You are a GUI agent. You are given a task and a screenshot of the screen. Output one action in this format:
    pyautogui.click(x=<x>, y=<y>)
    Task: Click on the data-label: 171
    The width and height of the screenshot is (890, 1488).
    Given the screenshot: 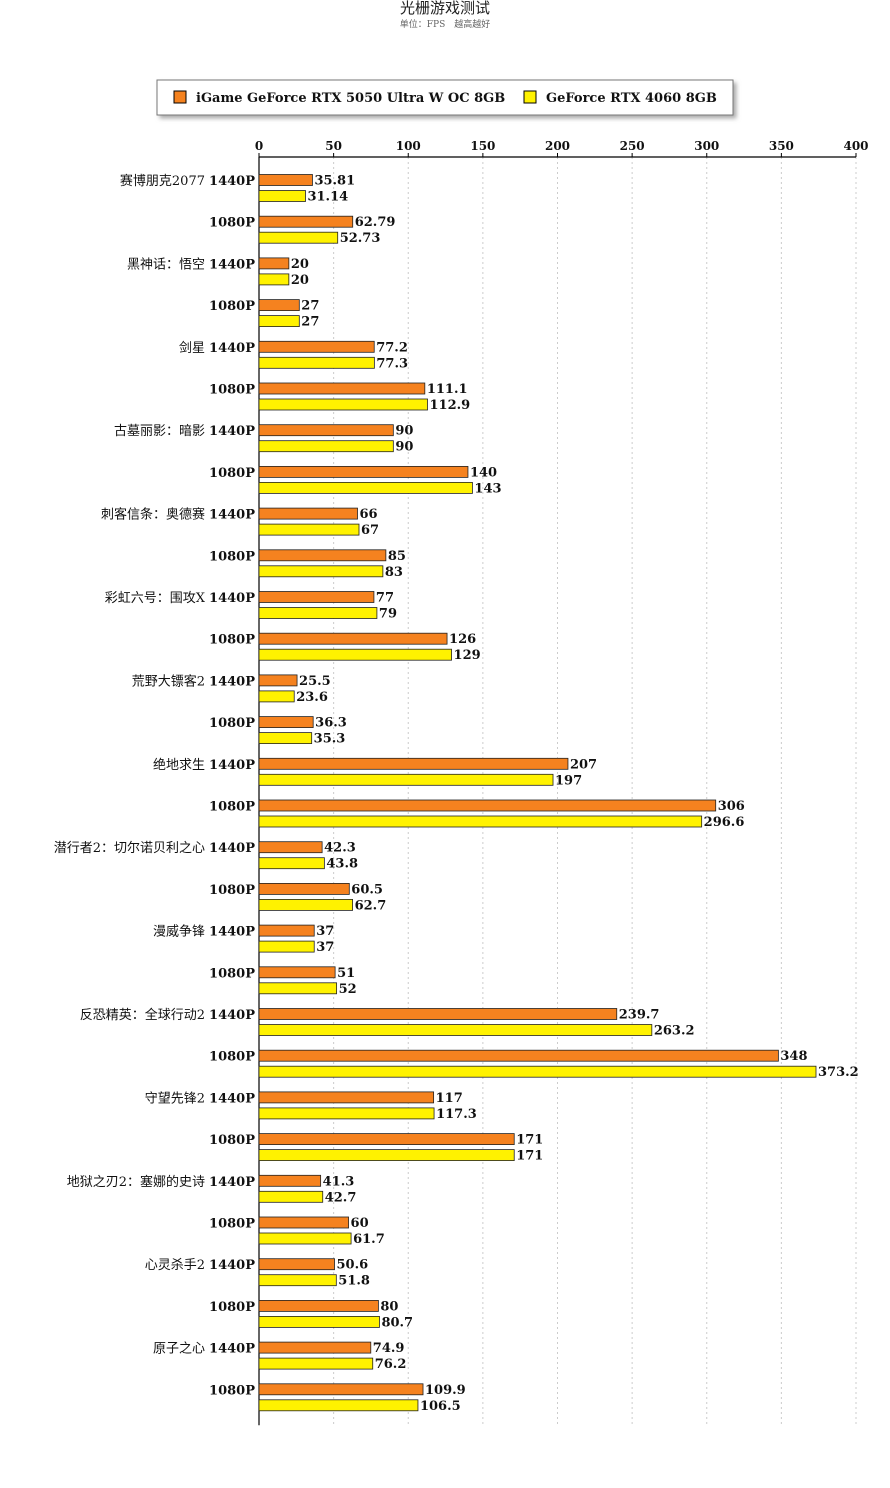 What is the action you would take?
    pyautogui.click(x=529, y=1140)
    